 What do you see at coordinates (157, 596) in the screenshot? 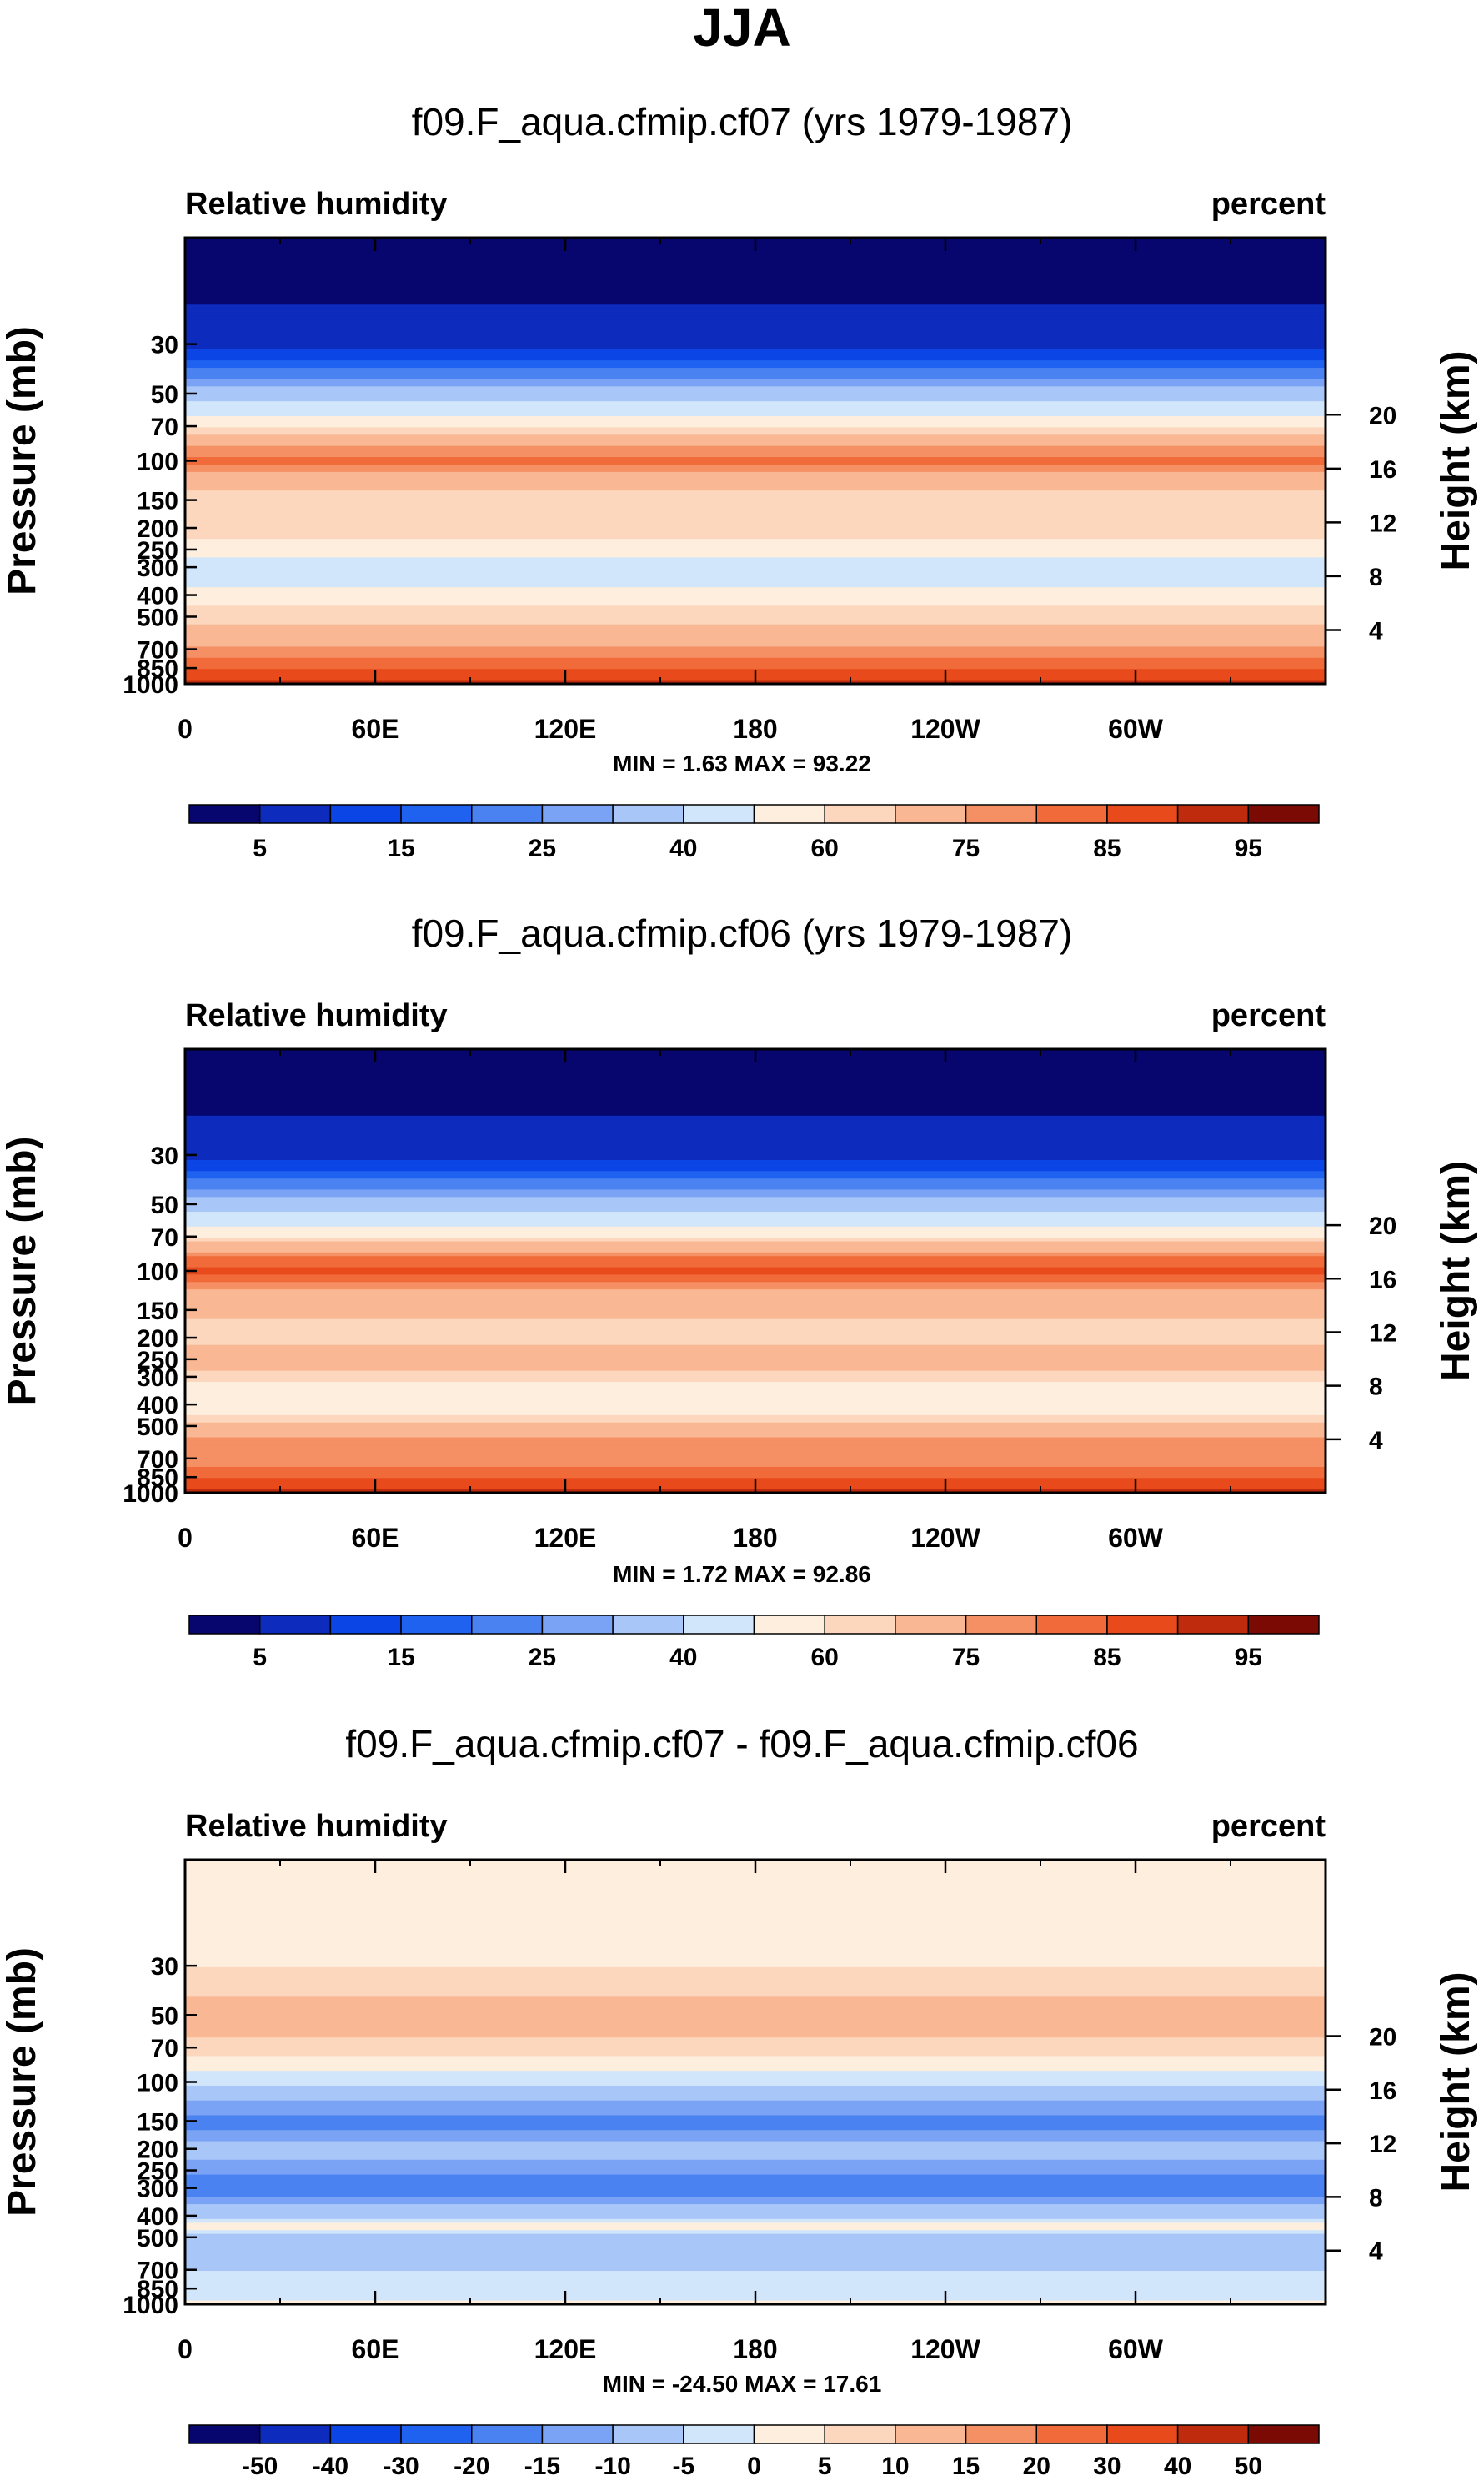
I see `y-tick-label: 400` at bounding box center [157, 596].